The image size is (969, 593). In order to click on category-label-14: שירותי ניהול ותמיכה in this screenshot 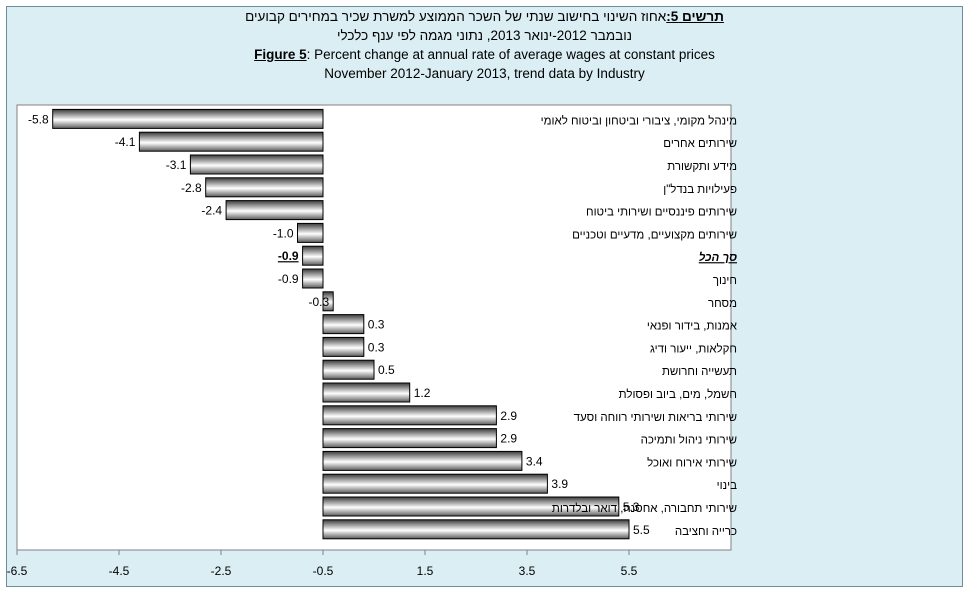, I will do `click(689, 440)`.